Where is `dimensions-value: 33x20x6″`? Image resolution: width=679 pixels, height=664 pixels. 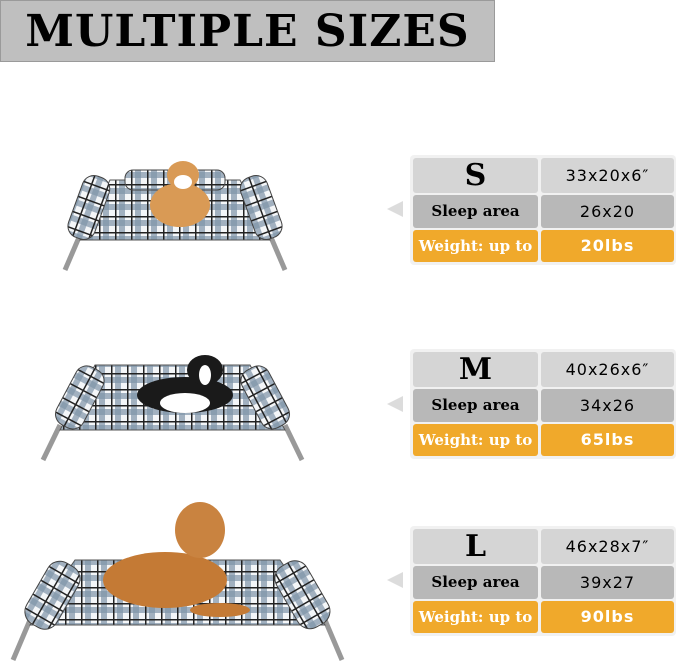
dimensions-value: 33x20x6″ is located at coordinates (607, 175).